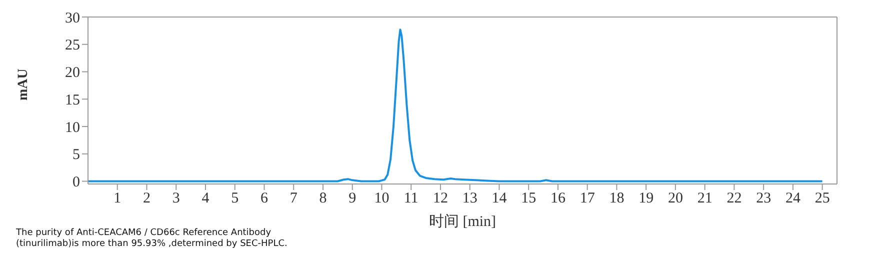 This screenshot has height=263, width=882. Describe the element at coordinates (76, 182) in the screenshot. I see `y-tick-label: 0` at that location.